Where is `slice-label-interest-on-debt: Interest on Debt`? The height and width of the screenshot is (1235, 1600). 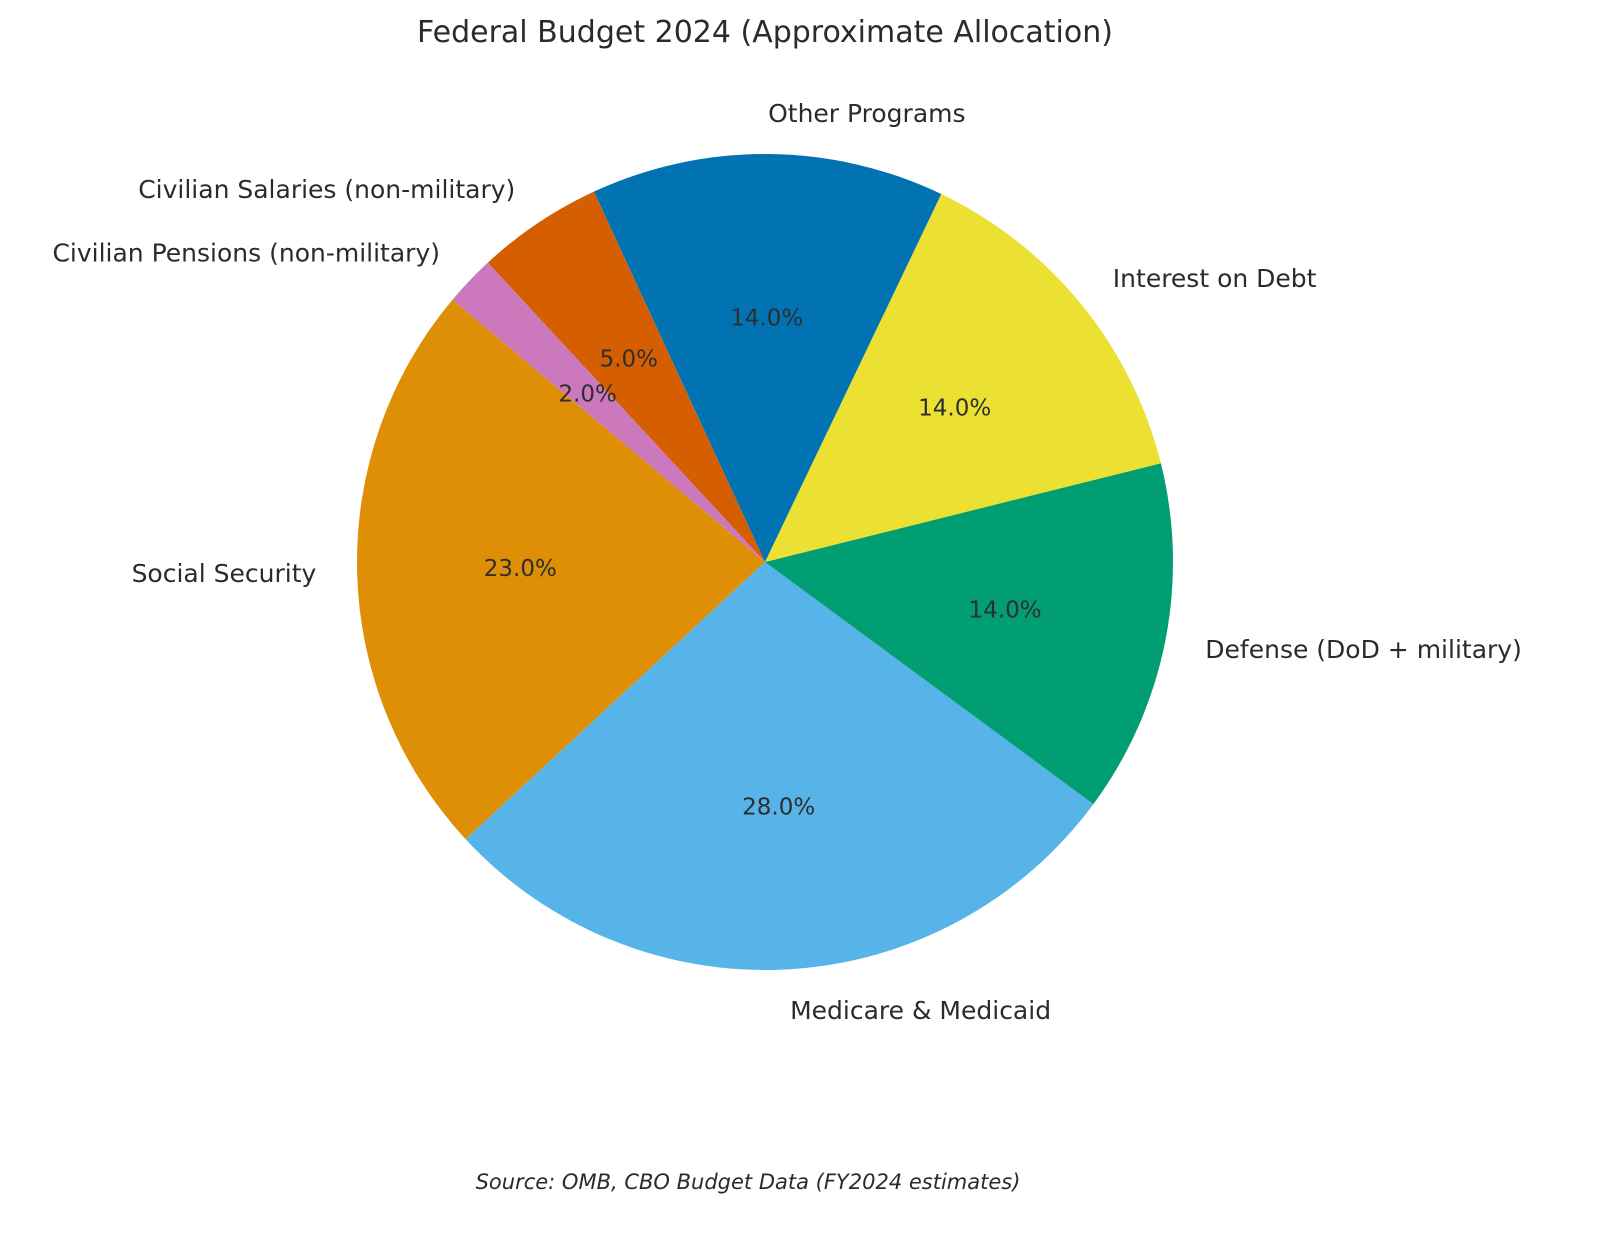
slice-label-interest-on-debt: Interest on Debt is located at coordinates (1215, 278).